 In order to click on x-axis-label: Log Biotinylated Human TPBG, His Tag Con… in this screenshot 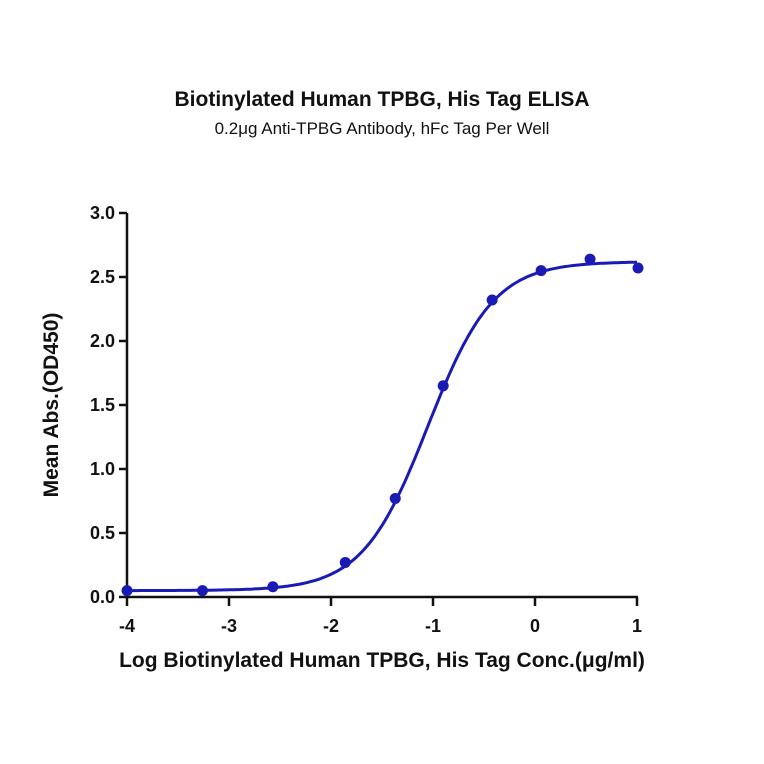, I will do `click(382, 660)`.